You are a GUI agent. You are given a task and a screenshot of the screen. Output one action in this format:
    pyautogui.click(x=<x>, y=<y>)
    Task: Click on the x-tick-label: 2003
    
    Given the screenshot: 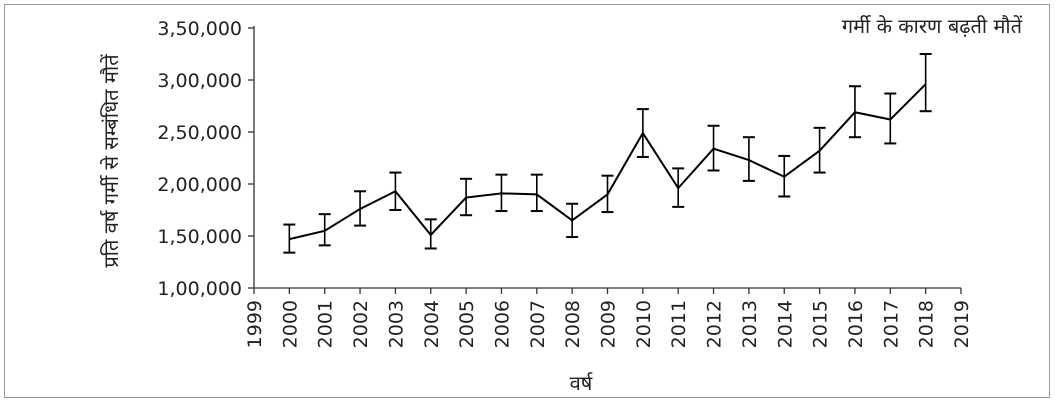 What is the action you would take?
    pyautogui.click(x=396, y=324)
    